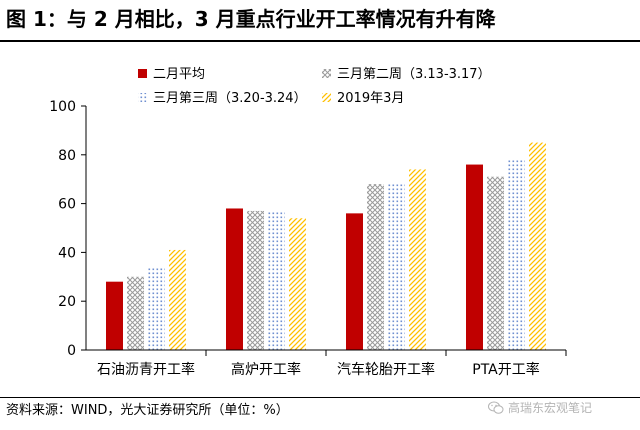 The height and width of the screenshot is (430, 640). Describe the element at coordinates (71, 351) in the screenshot. I see `y-tick-label: 0` at that location.